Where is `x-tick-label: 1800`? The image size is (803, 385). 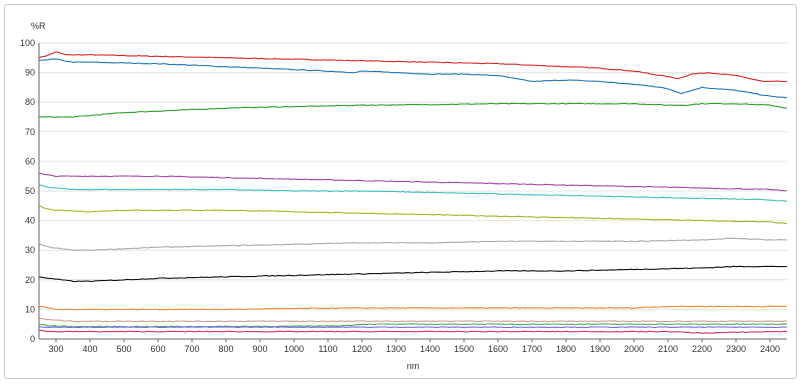 x-tick-label: 1800 is located at coordinates (566, 349).